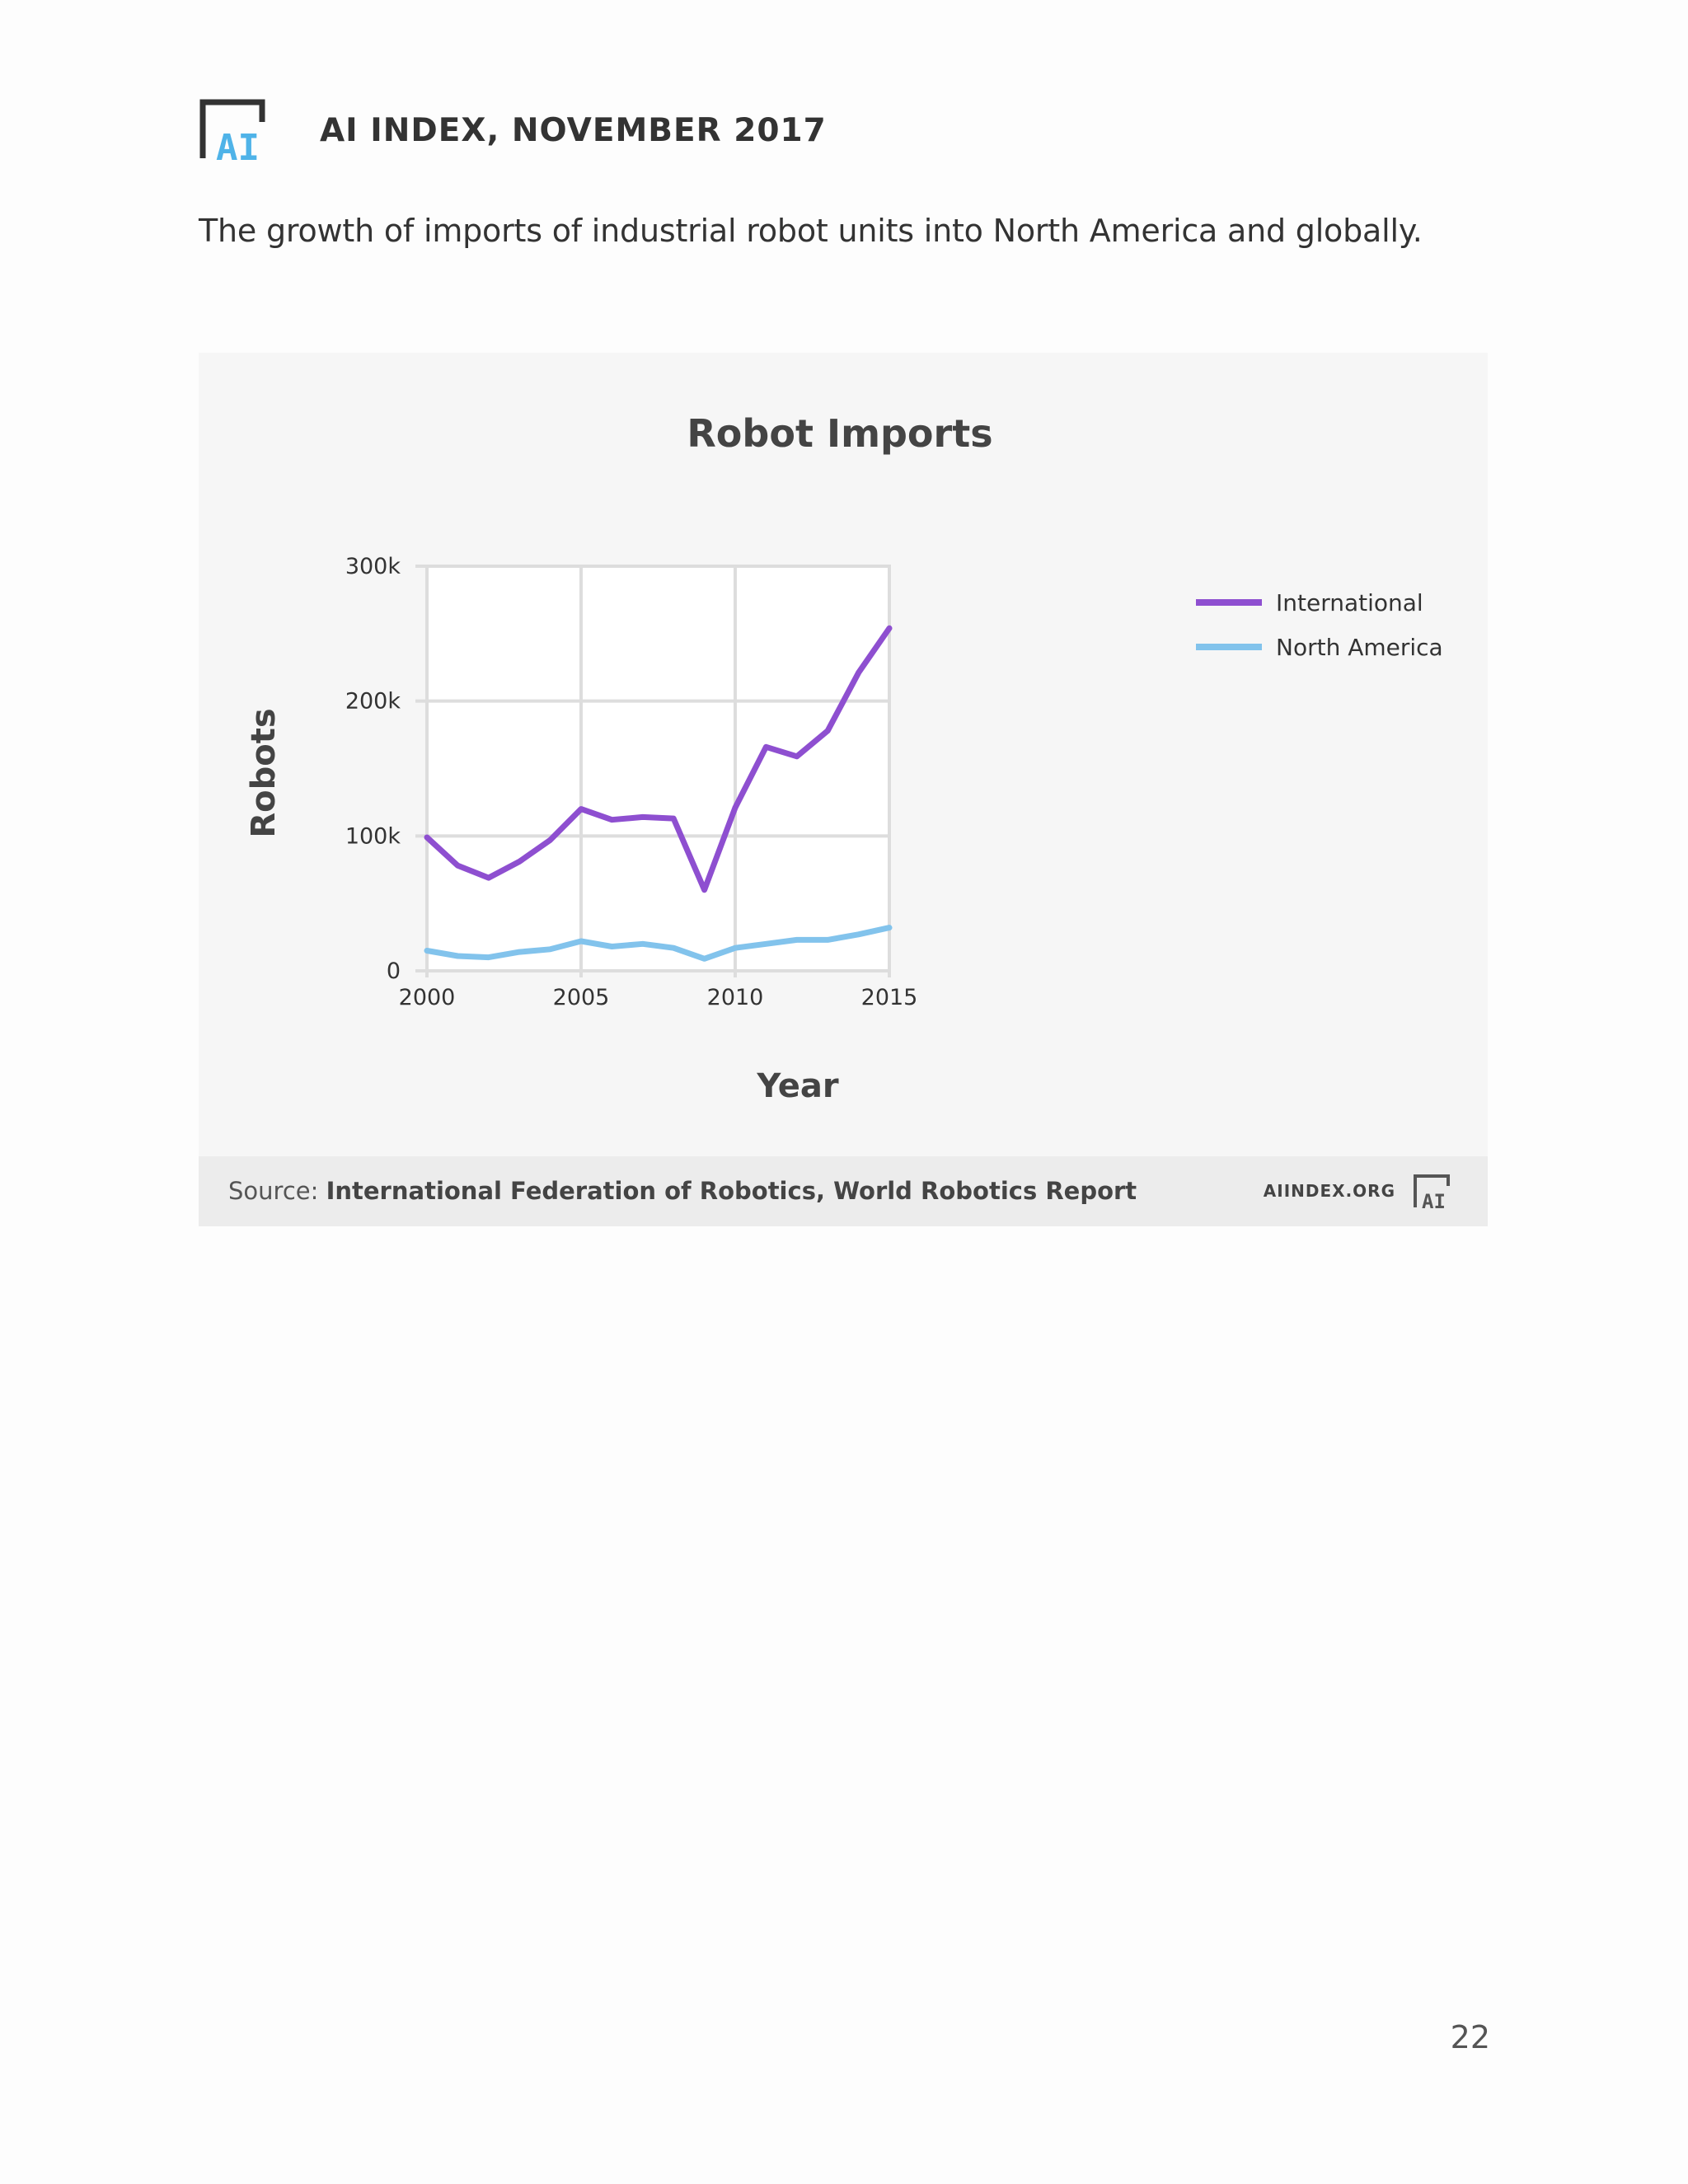 The height and width of the screenshot is (2184, 1688). What do you see at coordinates (1360, 647) in the screenshot?
I see `legend-label: North America` at bounding box center [1360, 647].